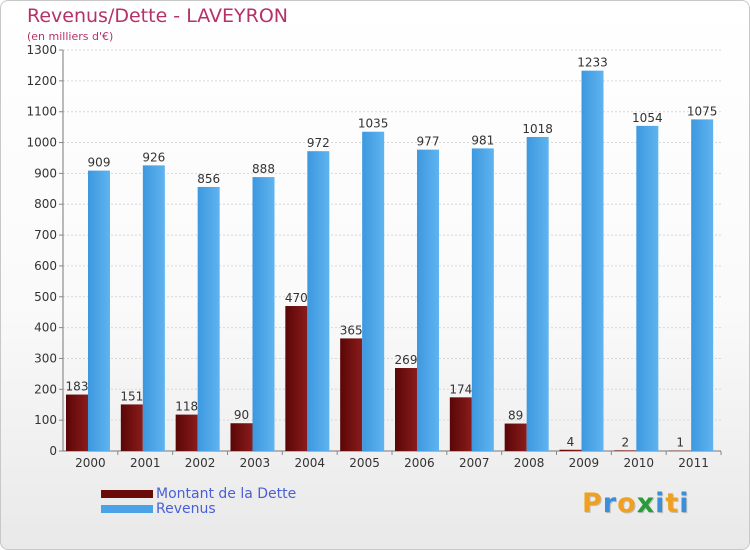 The width and height of the screenshot is (750, 550). Describe the element at coordinates (419, 463) in the screenshot. I see `x-tick-label: 2006` at that location.